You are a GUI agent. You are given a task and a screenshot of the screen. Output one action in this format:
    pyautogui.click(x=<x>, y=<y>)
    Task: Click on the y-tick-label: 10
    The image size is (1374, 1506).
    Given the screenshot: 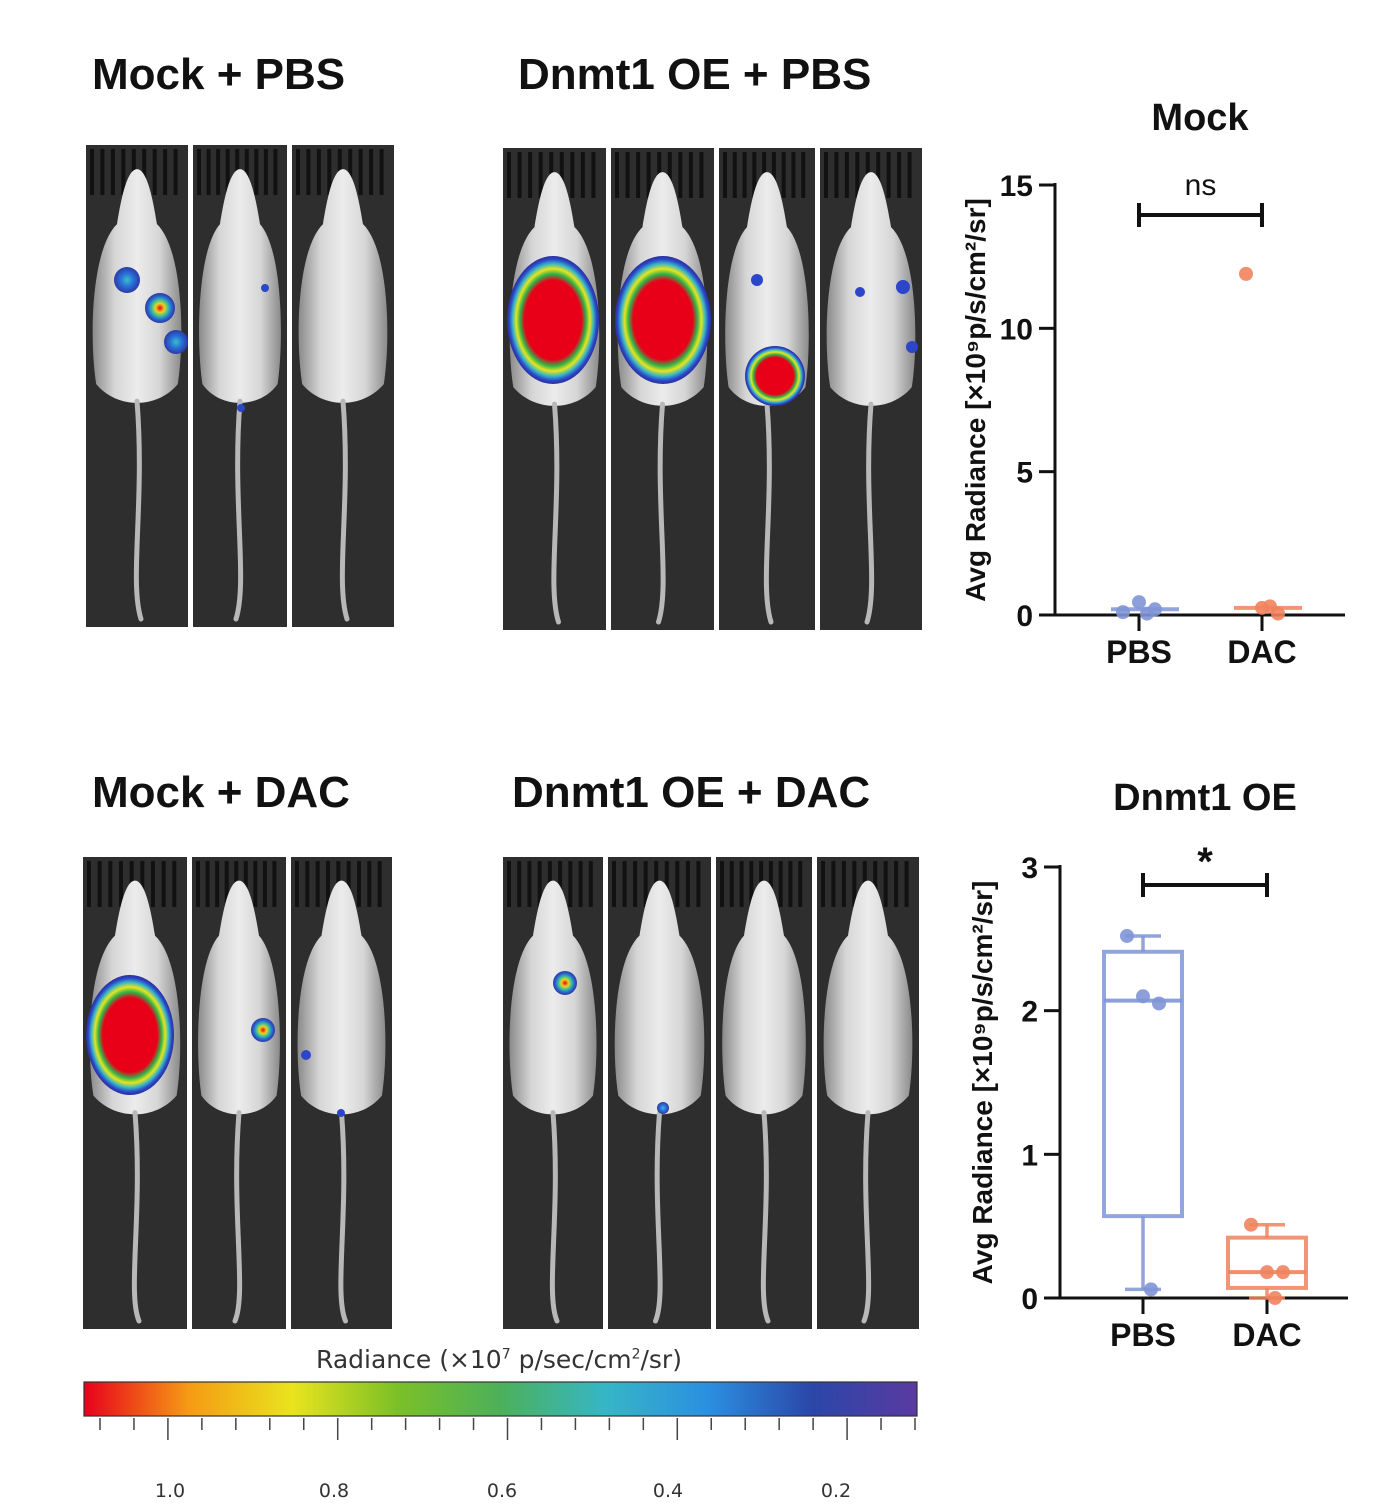 What is the action you would take?
    pyautogui.click(x=1016, y=329)
    